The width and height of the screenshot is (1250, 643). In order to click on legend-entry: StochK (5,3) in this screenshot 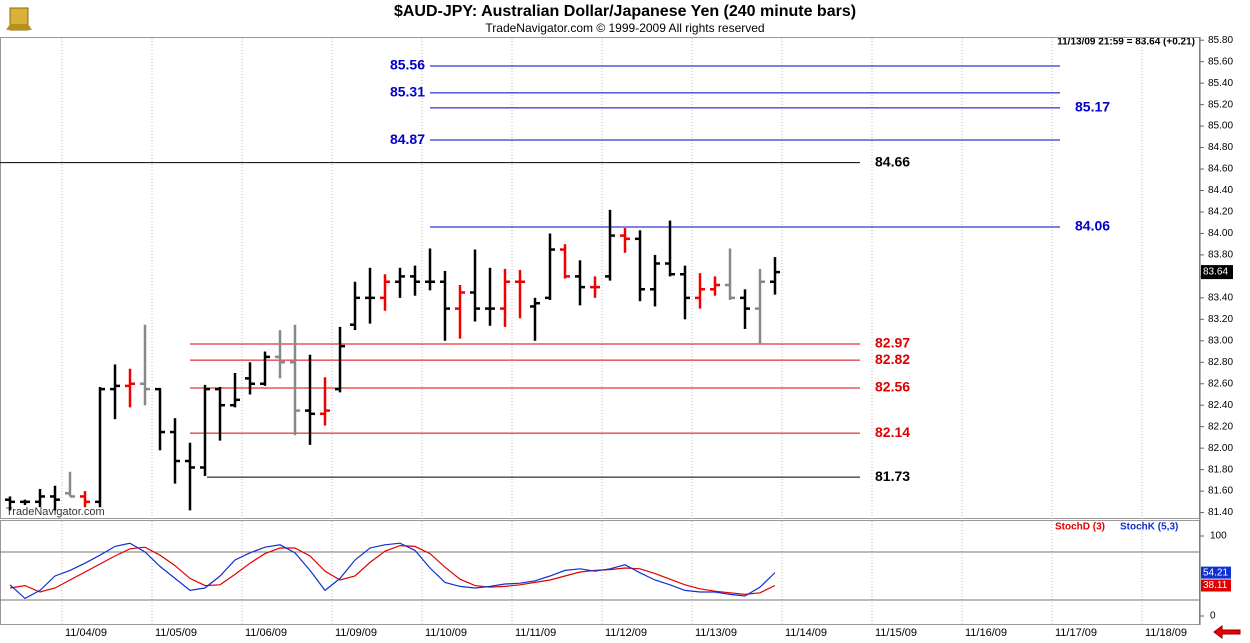, I will do `click(1149, 527)`.